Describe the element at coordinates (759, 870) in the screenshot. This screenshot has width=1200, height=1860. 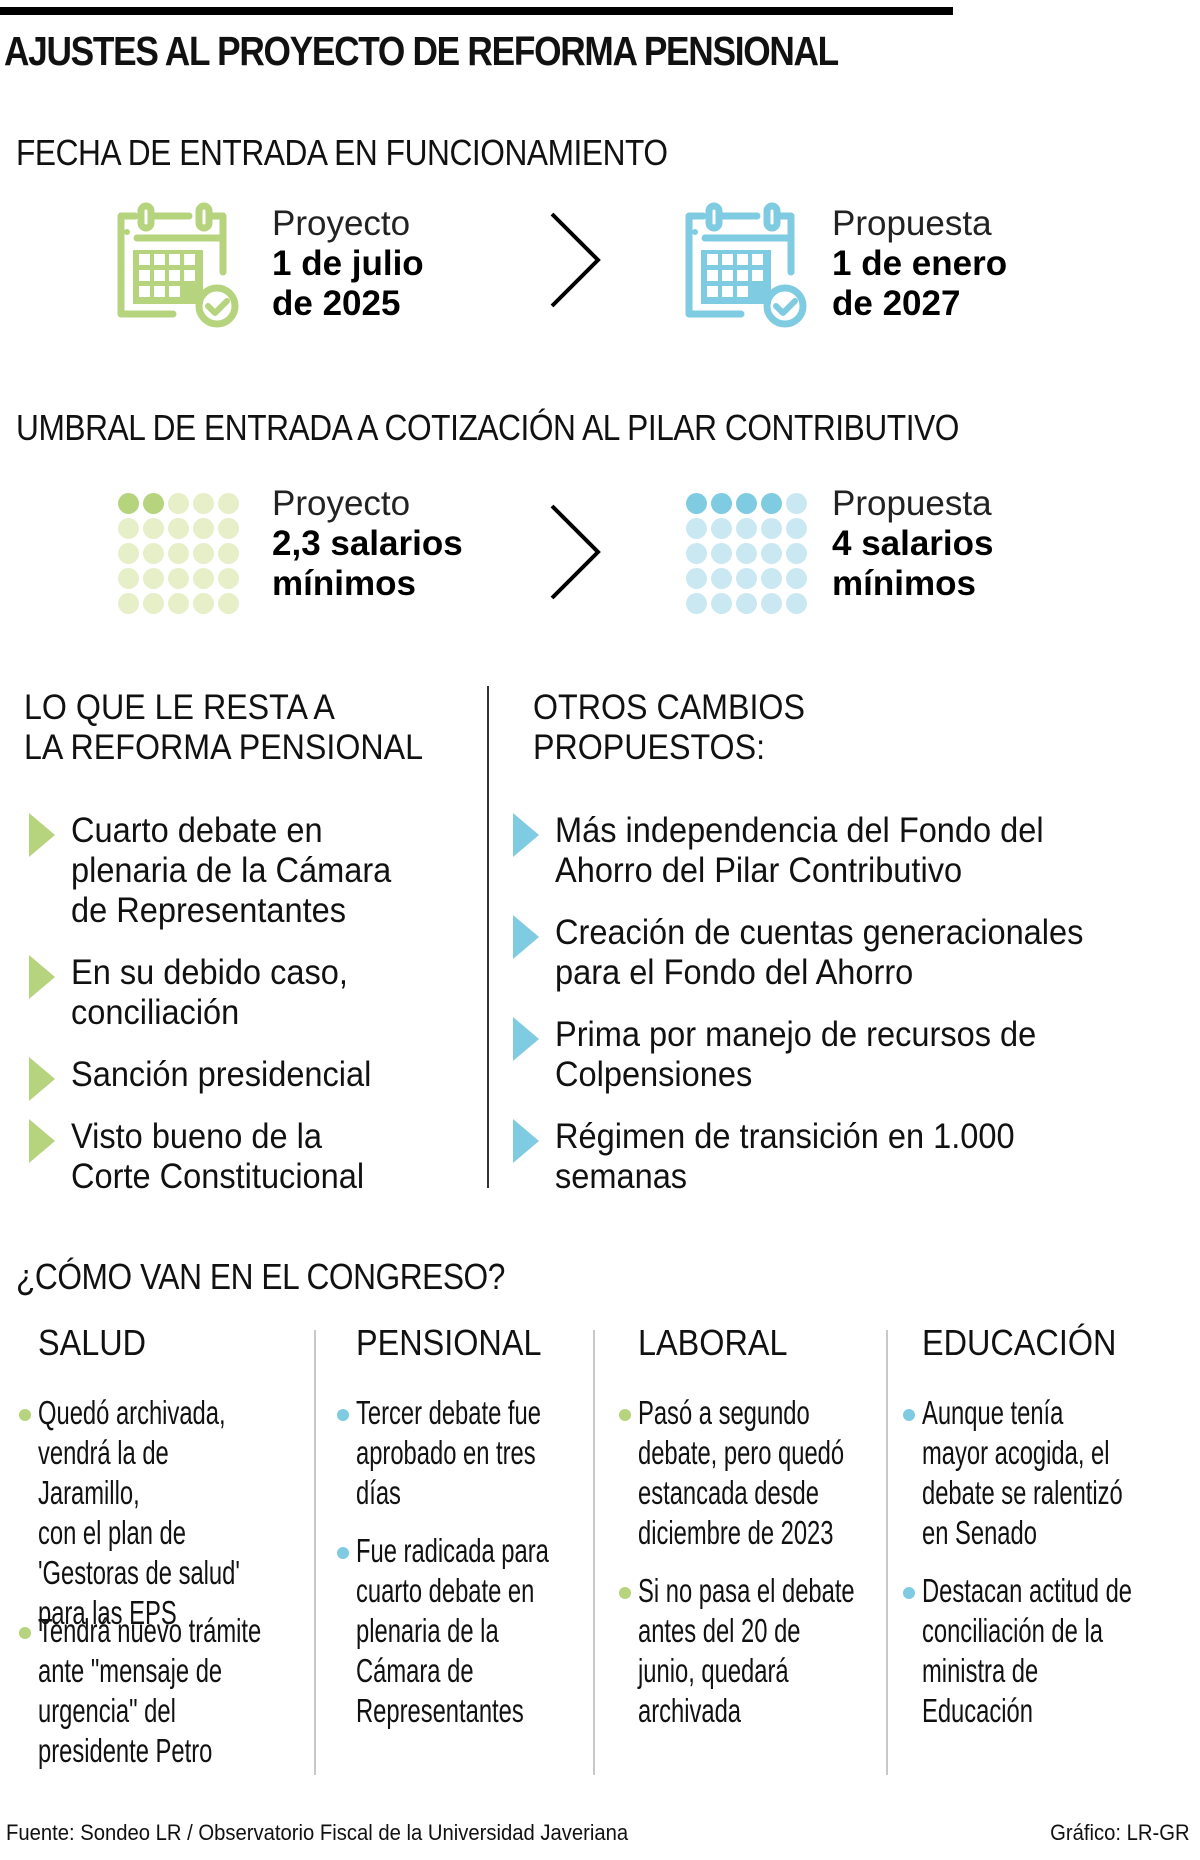
I see `list-item-line: Ahorro del Pilar Contributivo` at that location.